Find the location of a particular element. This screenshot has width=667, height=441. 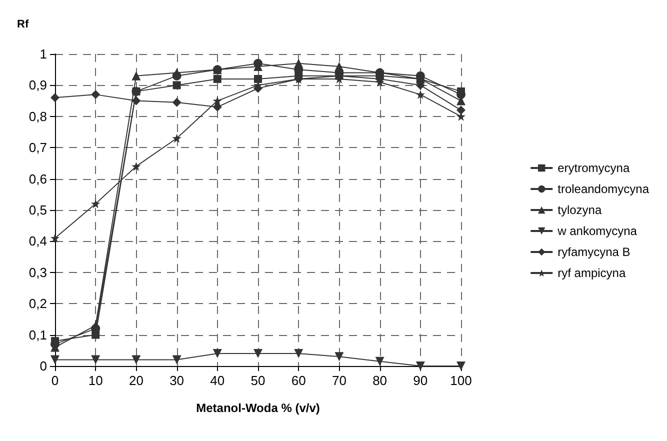

y-tick-label: 0,9 is located at coordinates (37, 85).